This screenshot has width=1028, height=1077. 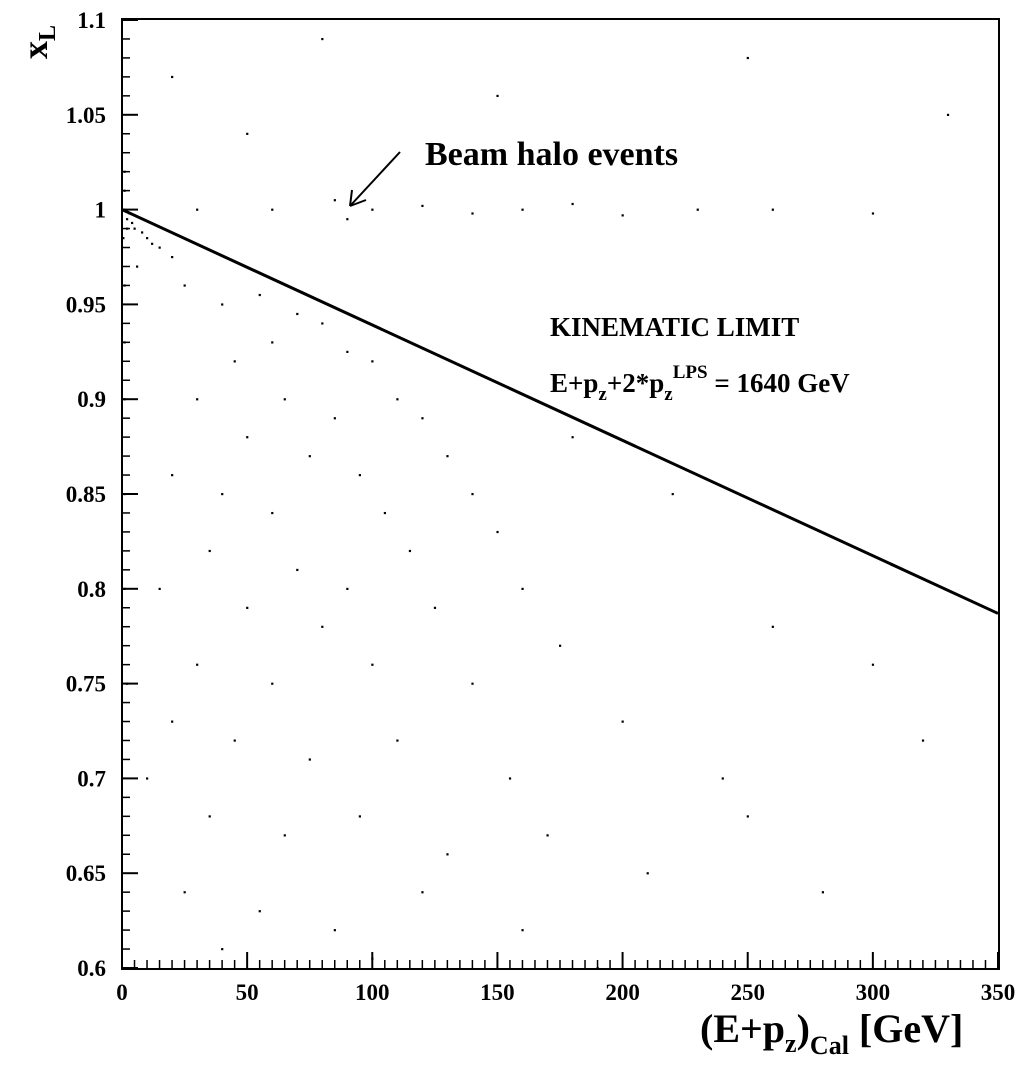 I want to click on halo-annotation: Beam halo events, so click(x=551, y=154).